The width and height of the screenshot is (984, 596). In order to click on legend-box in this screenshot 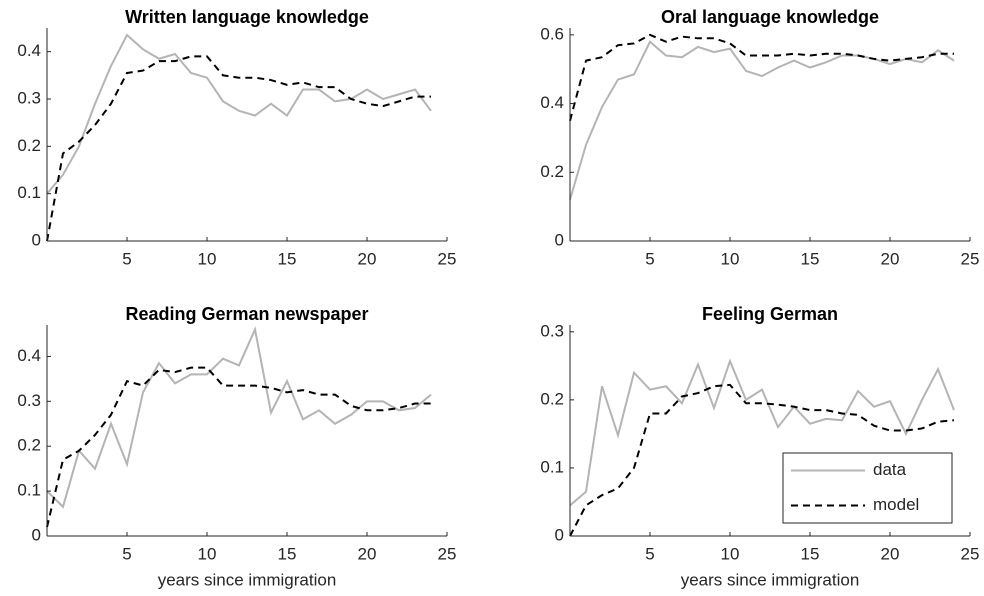, I will do `click(867, 488)`.